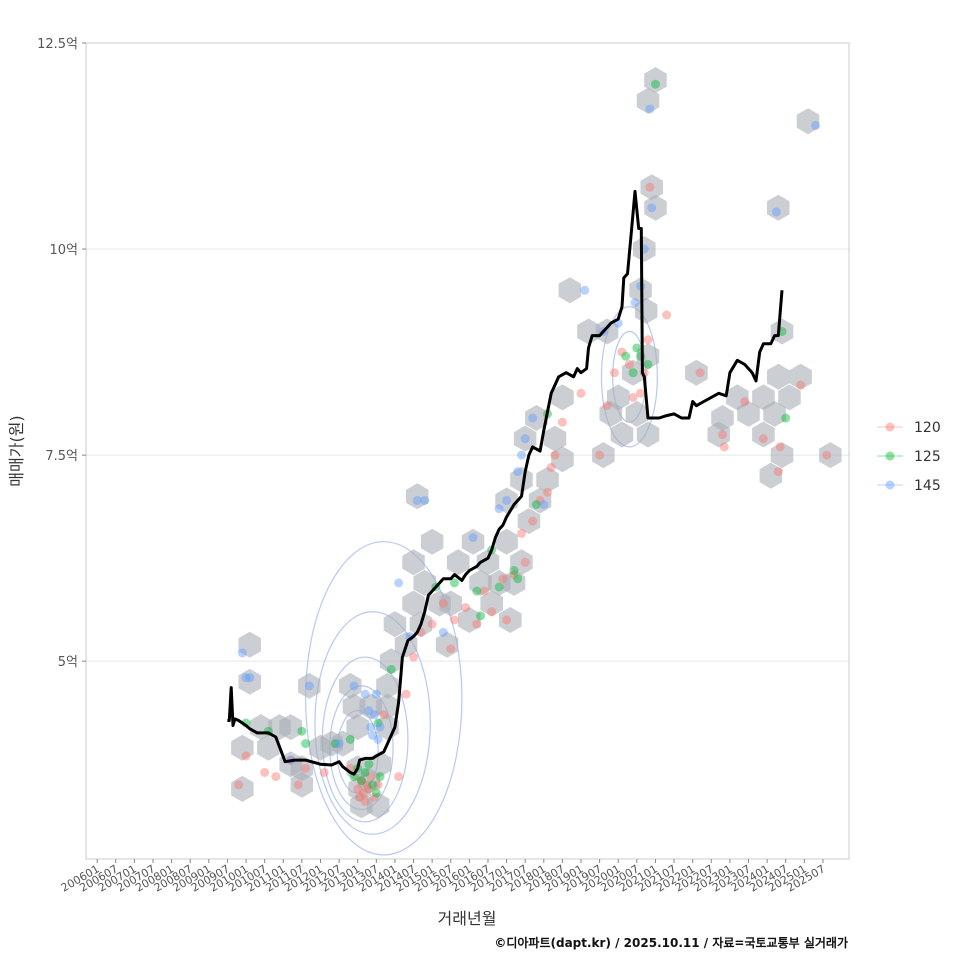 The height and width of the screenshot is (960, 960). I want to click on density-contour, so click(383, 698).